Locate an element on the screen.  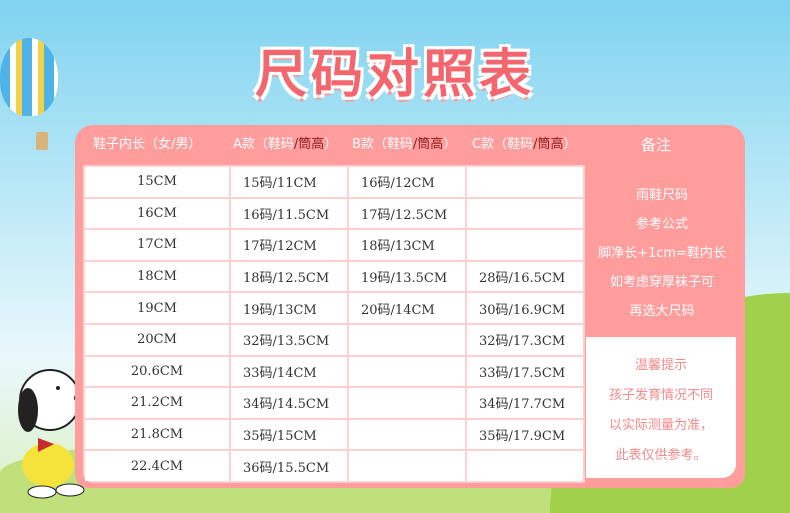
header-label: A款（鞋码 is located at coordinates (263, 144).